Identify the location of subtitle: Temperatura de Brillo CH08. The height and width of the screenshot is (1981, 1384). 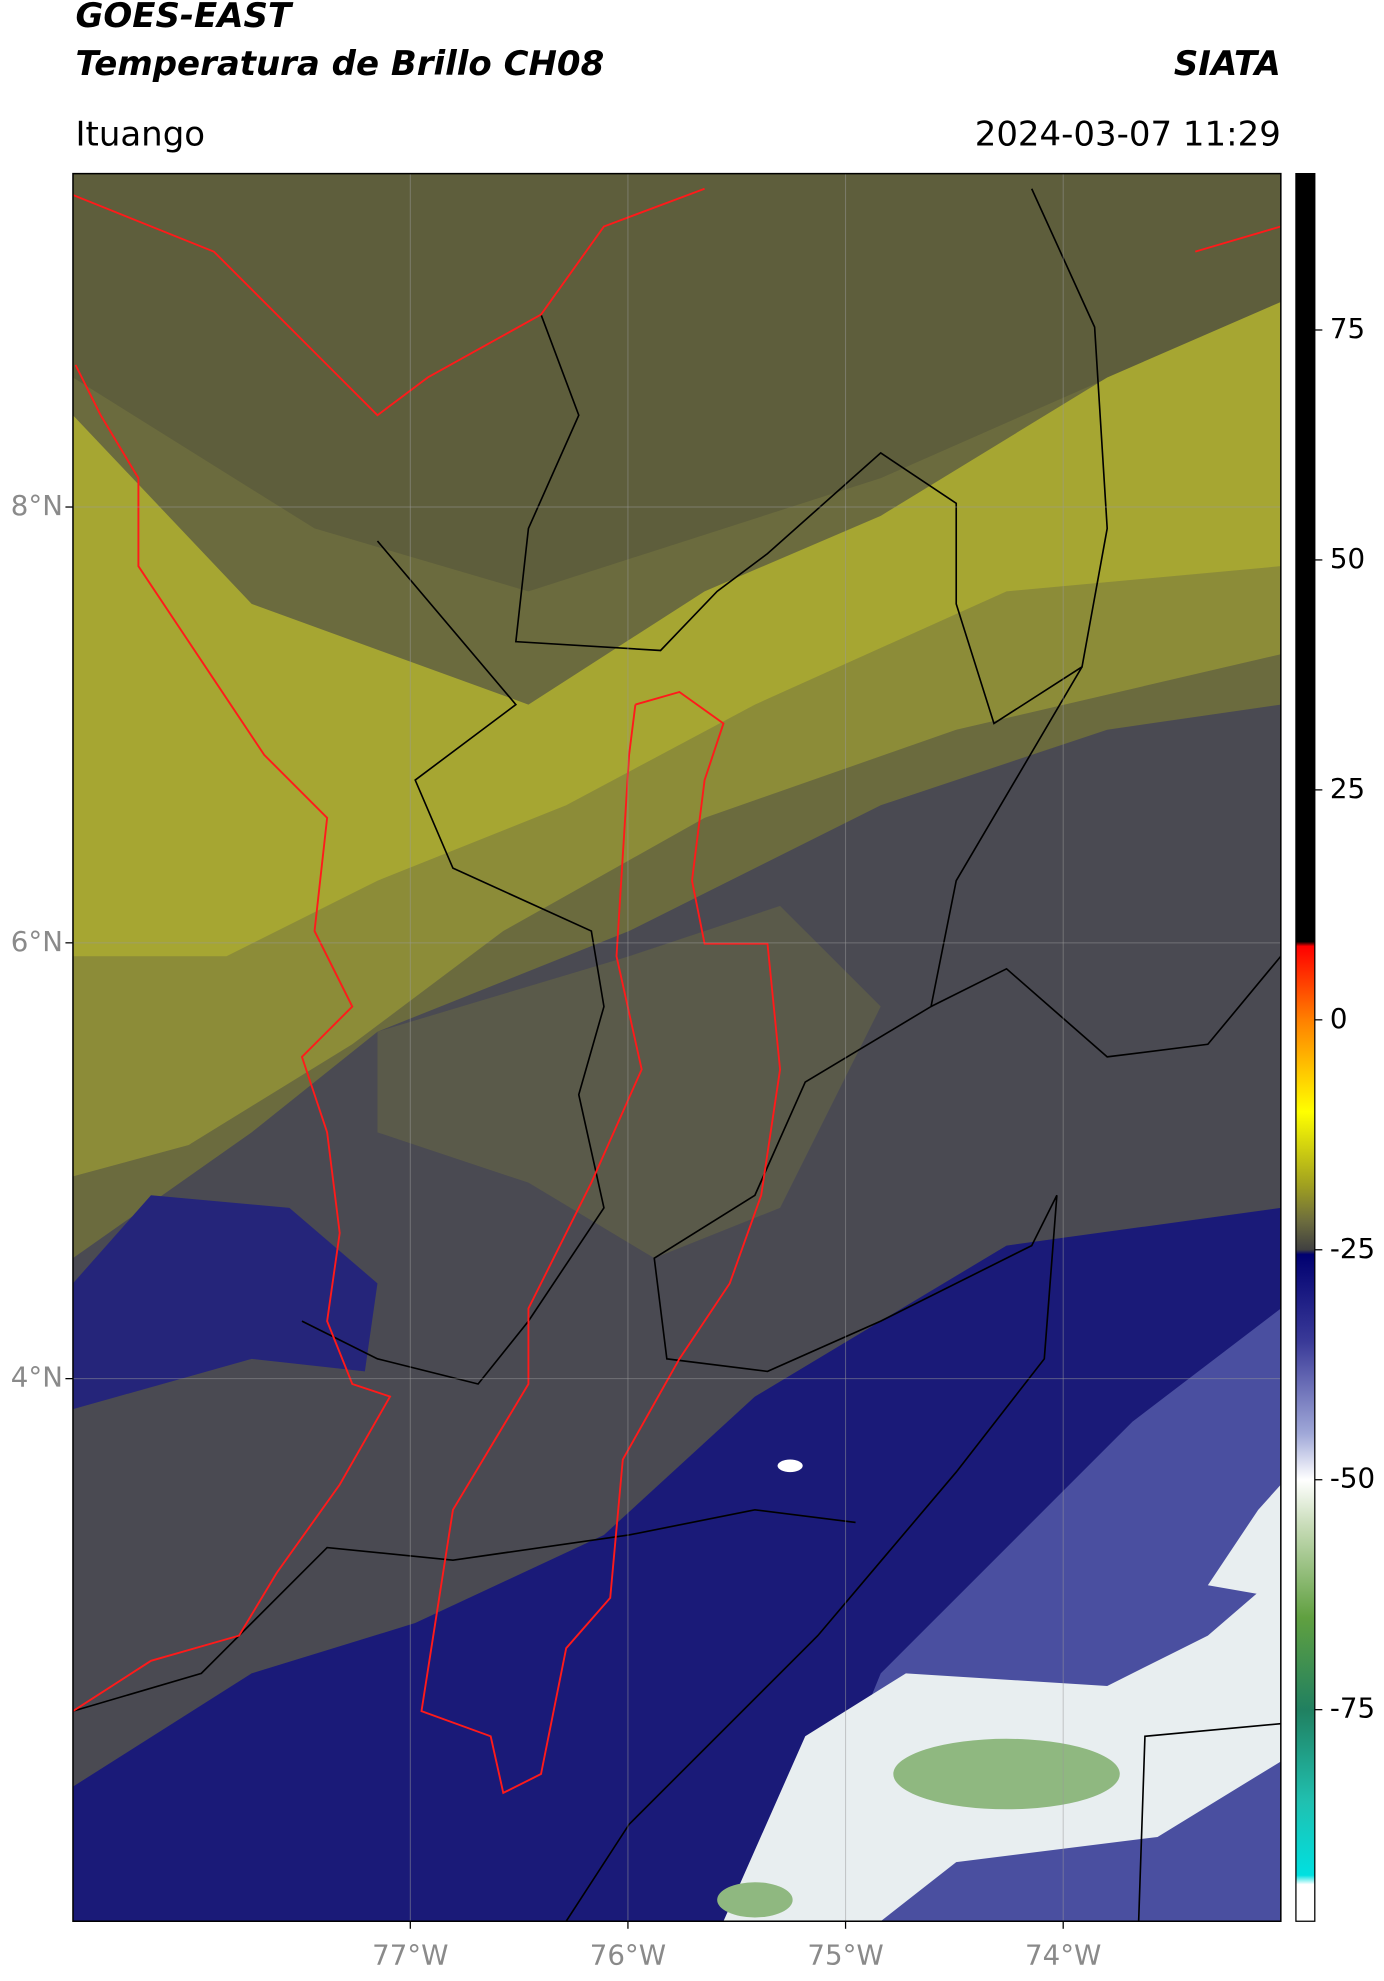
(339, 64).